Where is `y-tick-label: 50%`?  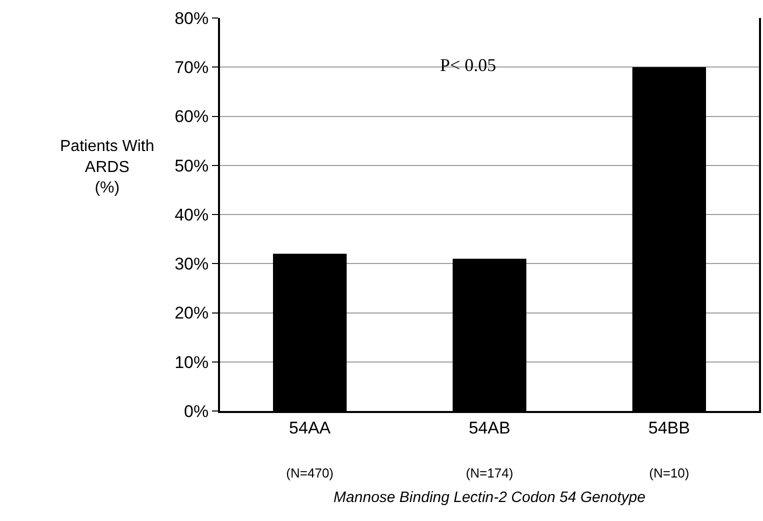 y-tick-label: 50% is located at coordinates (191, 166).